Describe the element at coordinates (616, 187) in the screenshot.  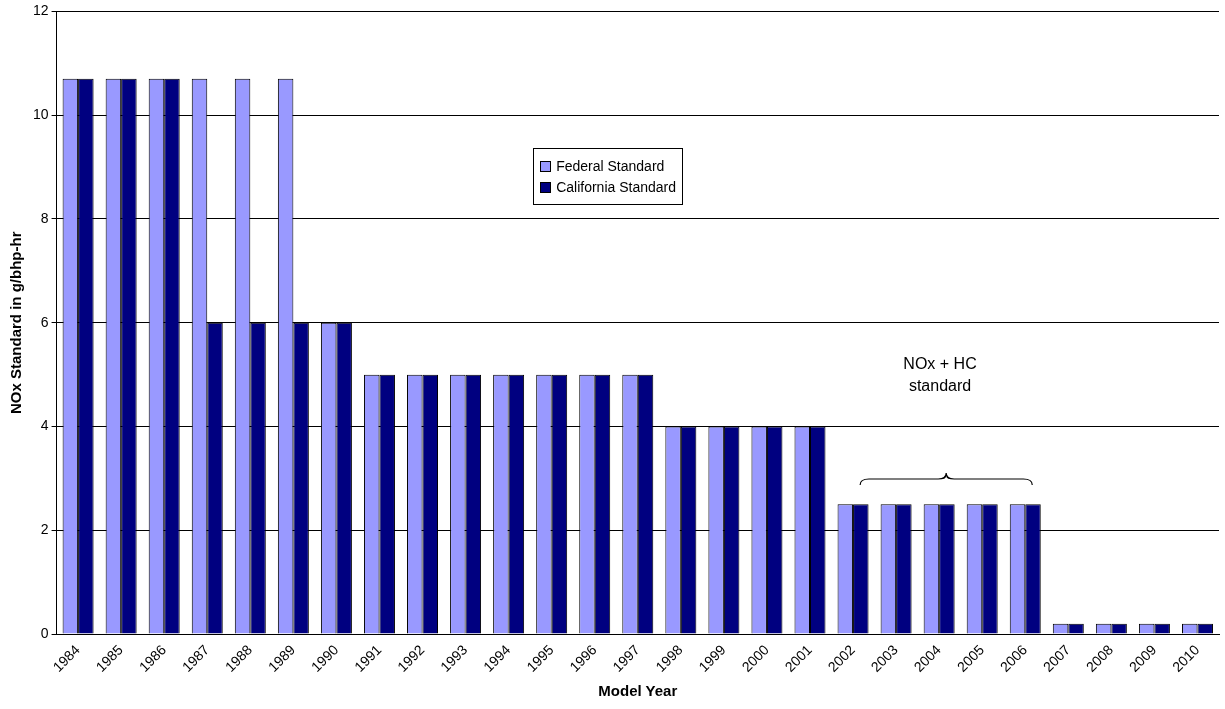
I see `legend-label: California Standard` at that location.